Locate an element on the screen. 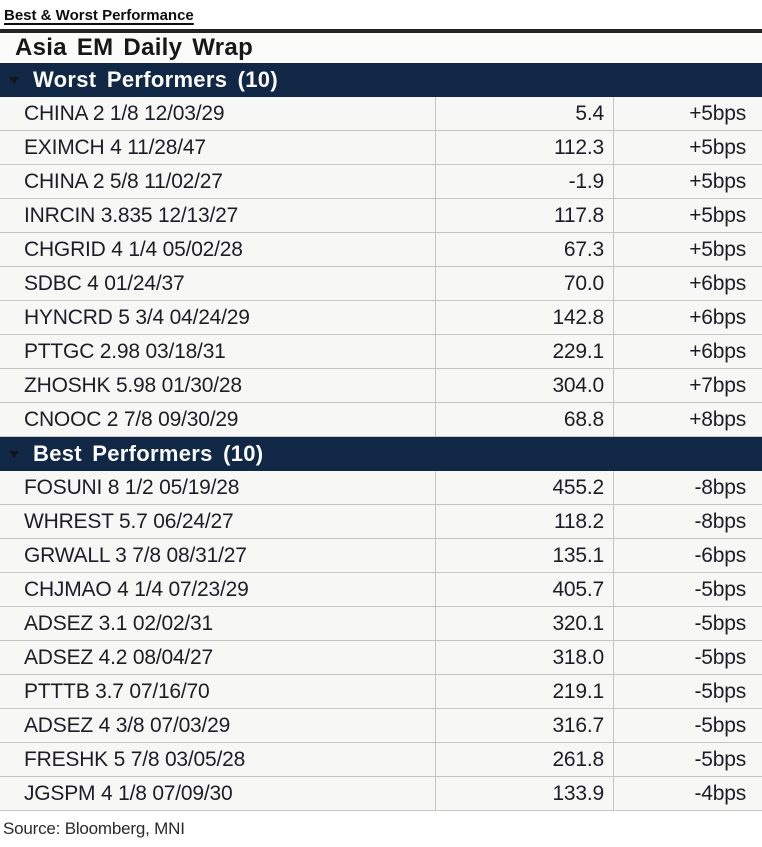  security-name: PTTGC 2.98 03/18/31 is located at coordinates (125, 351).